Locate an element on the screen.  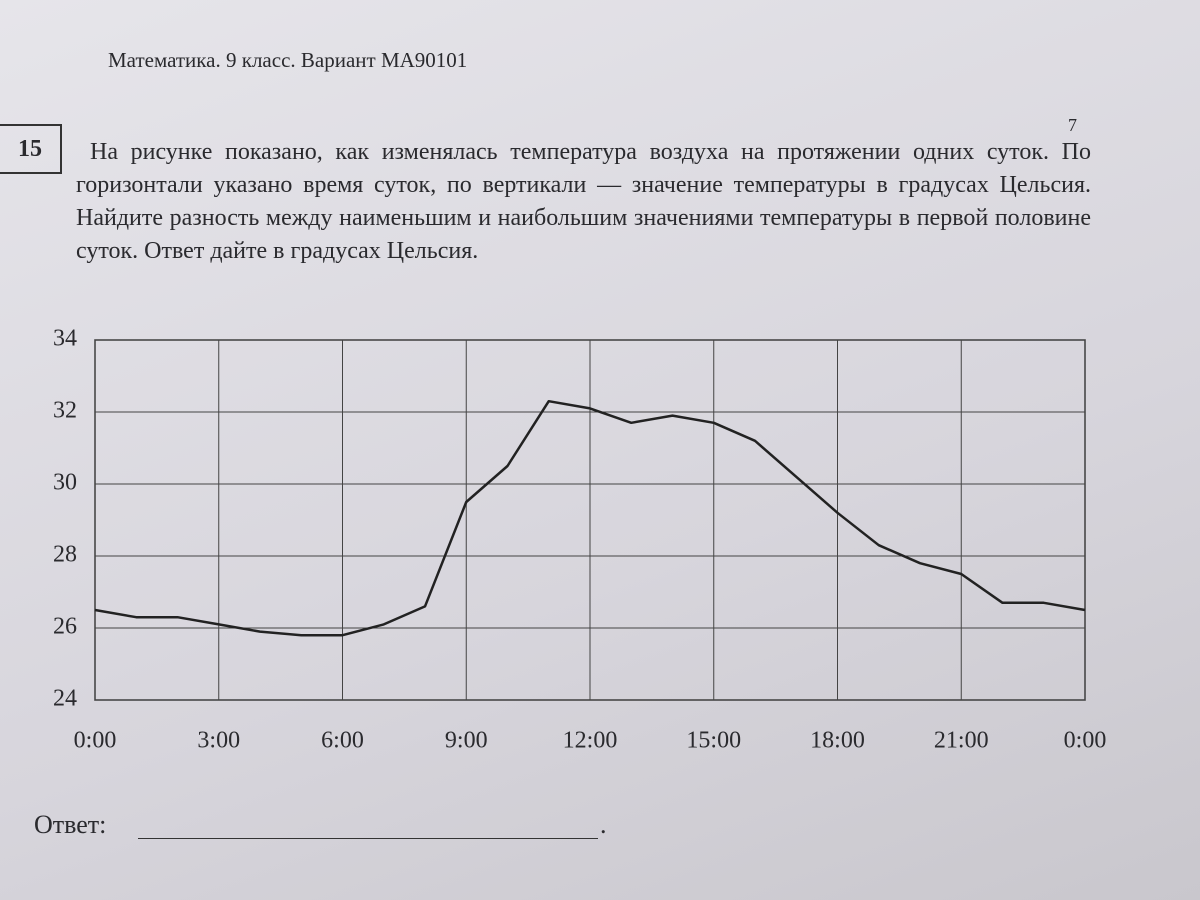
x-tick-label: 21:00 is located at coordinates (961, 741).